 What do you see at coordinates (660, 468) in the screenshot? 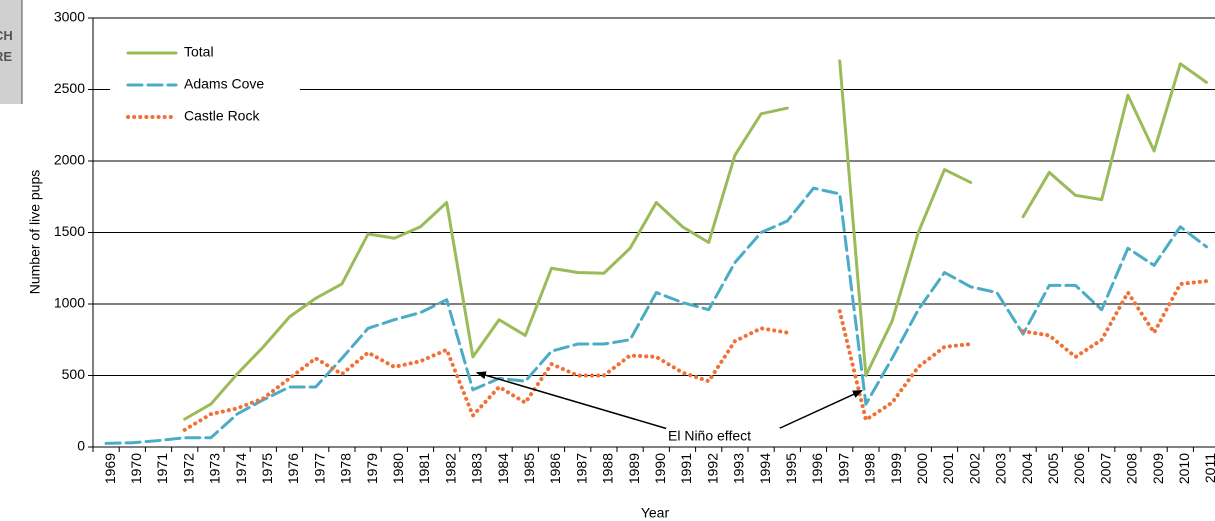
I see `x-tick-label: 1990` at bounding box center [660, 468].